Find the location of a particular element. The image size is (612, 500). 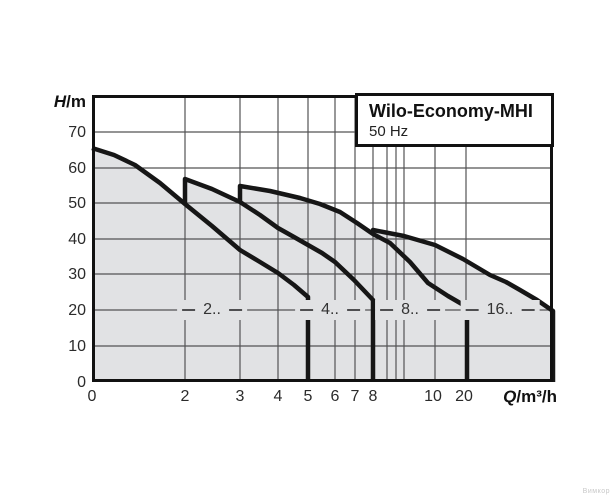

family-label-text: 2.. is located at coordinates (212, 309).